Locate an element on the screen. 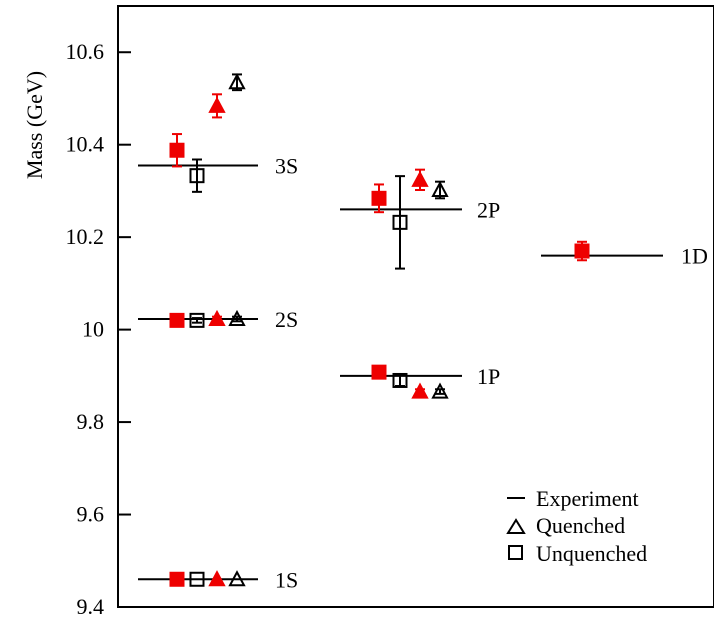  open-triangle-point-2s is located at coordinates (237, 317).